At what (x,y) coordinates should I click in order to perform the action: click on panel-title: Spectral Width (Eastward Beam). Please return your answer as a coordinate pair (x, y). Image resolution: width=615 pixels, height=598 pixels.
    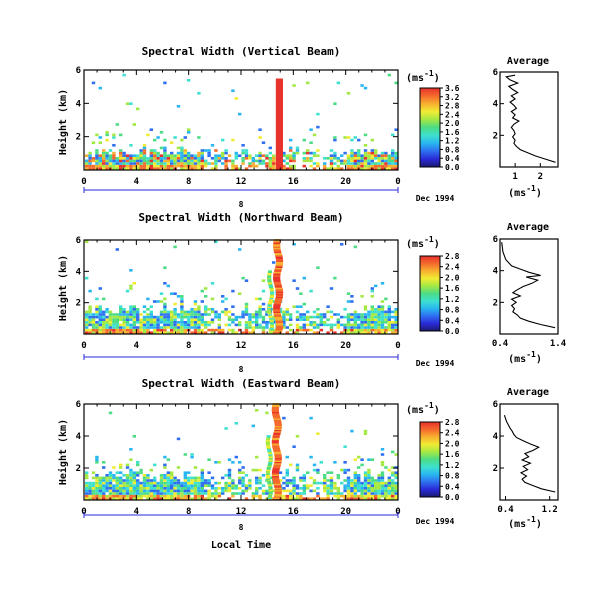
    Looking at the image, I should click on (241, 383).